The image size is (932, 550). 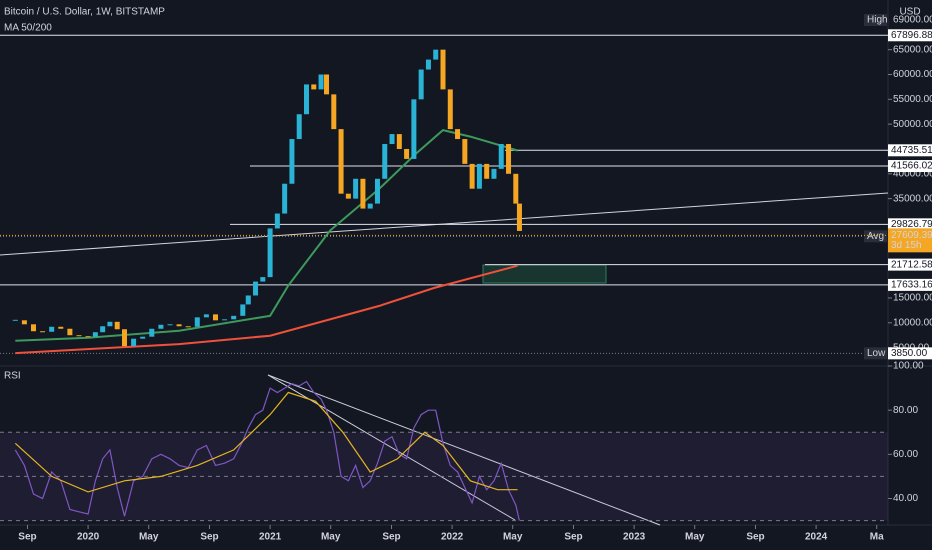 I want to click on level-label: 44735.51, so click(x=911, y=150).